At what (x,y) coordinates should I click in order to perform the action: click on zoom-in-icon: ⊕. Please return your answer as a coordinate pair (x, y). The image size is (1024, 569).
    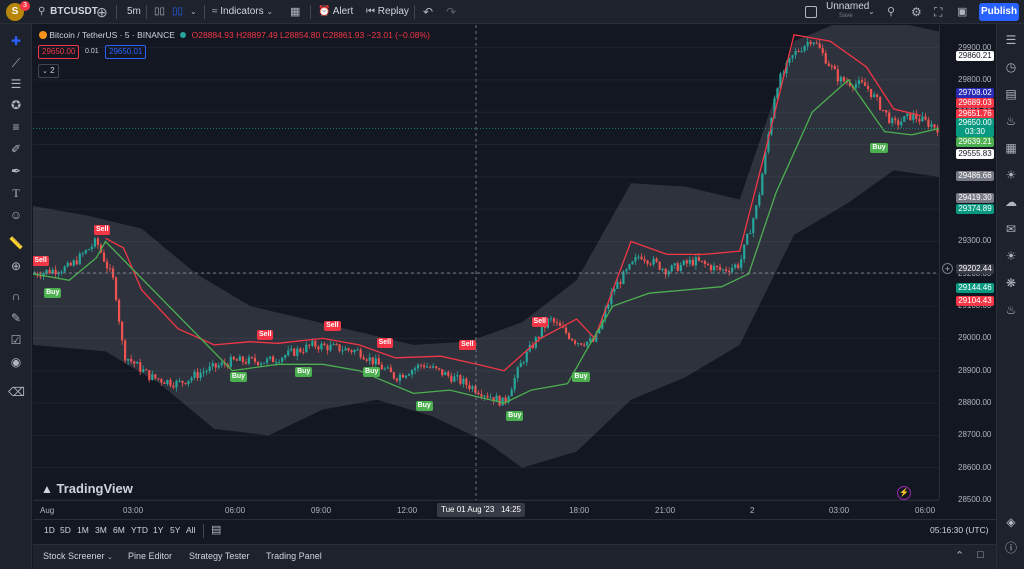
    Looking at the image, I should click on (16, 266).